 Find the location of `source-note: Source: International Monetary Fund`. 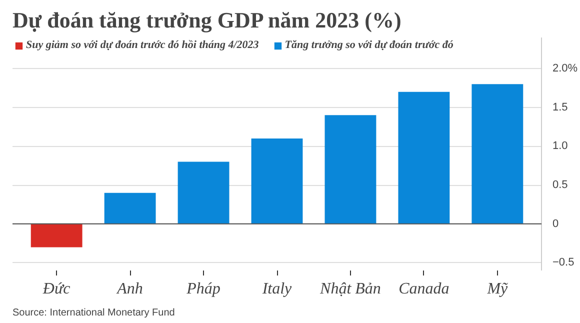

source-note: Source: International Monetary Fund is located at coordinates (93, 313).